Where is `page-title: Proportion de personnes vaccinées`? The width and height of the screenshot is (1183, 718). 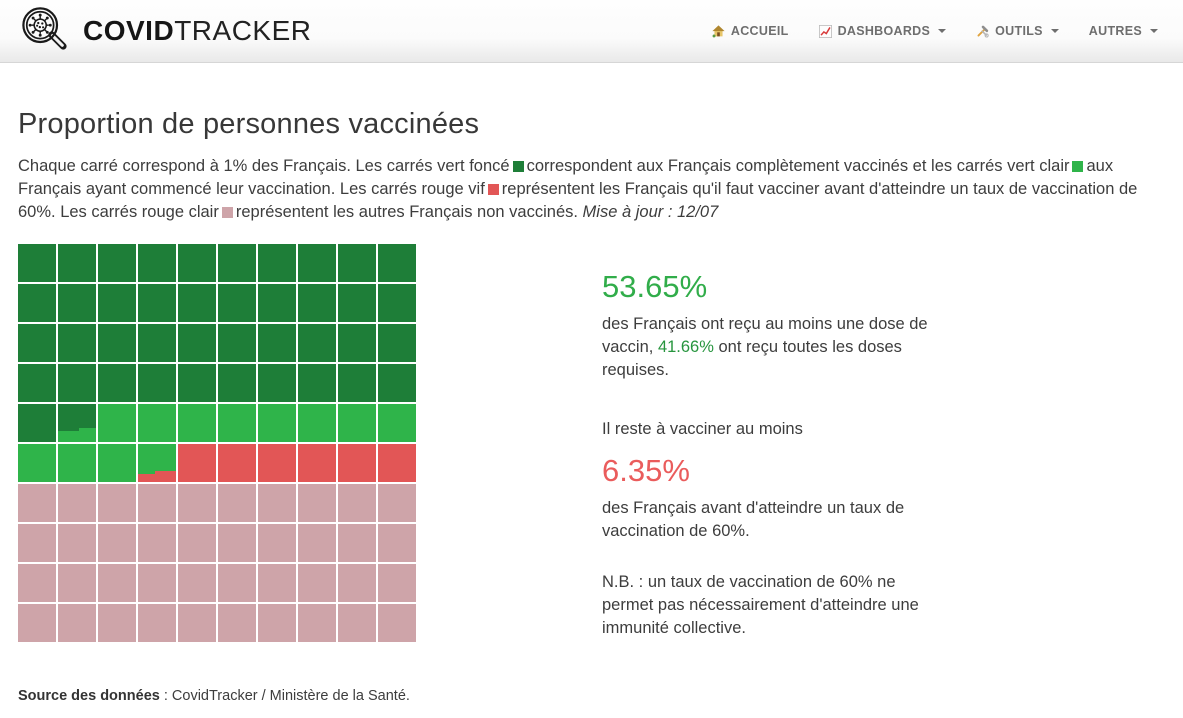
page-title: Proportion de personnes vaccinées is located at coordinates (249, 124).